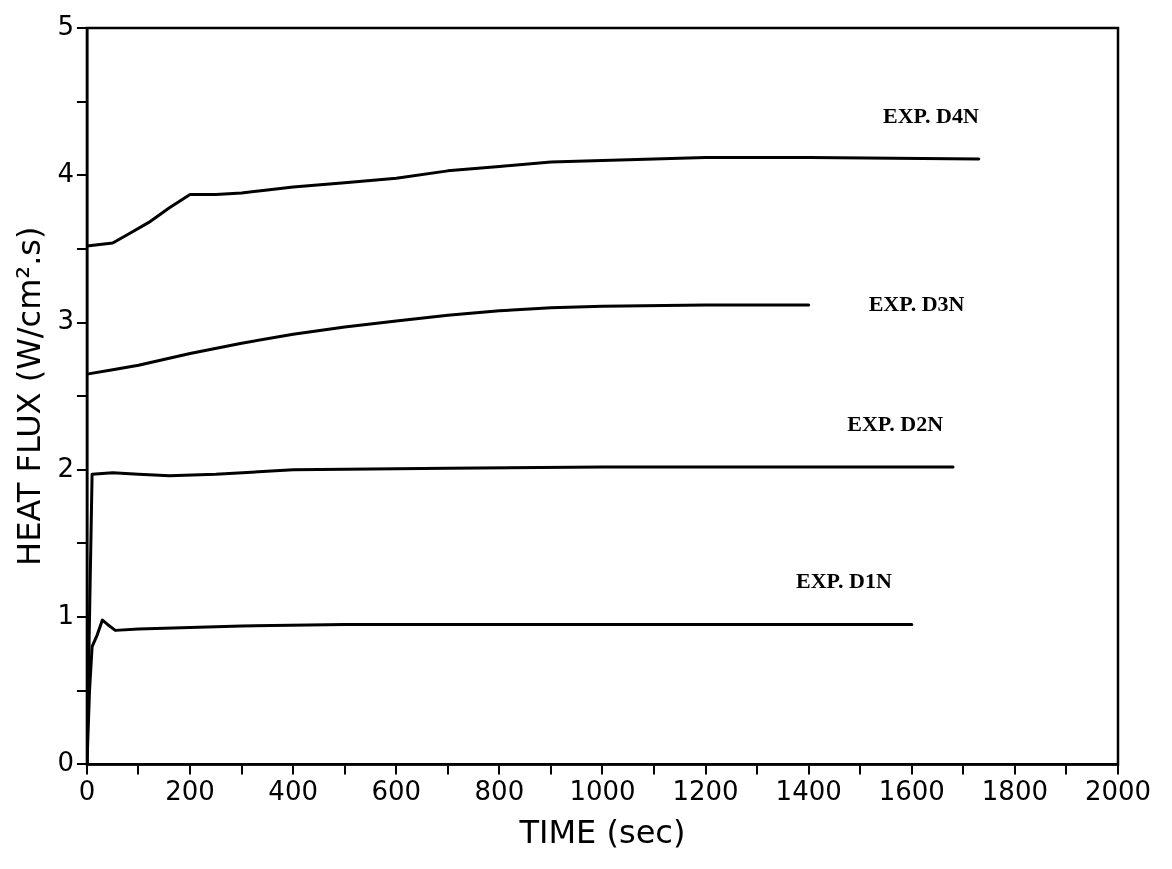 This screenshot has height=869, width=1172. Describe the element at coordinates (602, 832) in the screenshot. I see `x-axis-title: TIME (sec)` at that location.